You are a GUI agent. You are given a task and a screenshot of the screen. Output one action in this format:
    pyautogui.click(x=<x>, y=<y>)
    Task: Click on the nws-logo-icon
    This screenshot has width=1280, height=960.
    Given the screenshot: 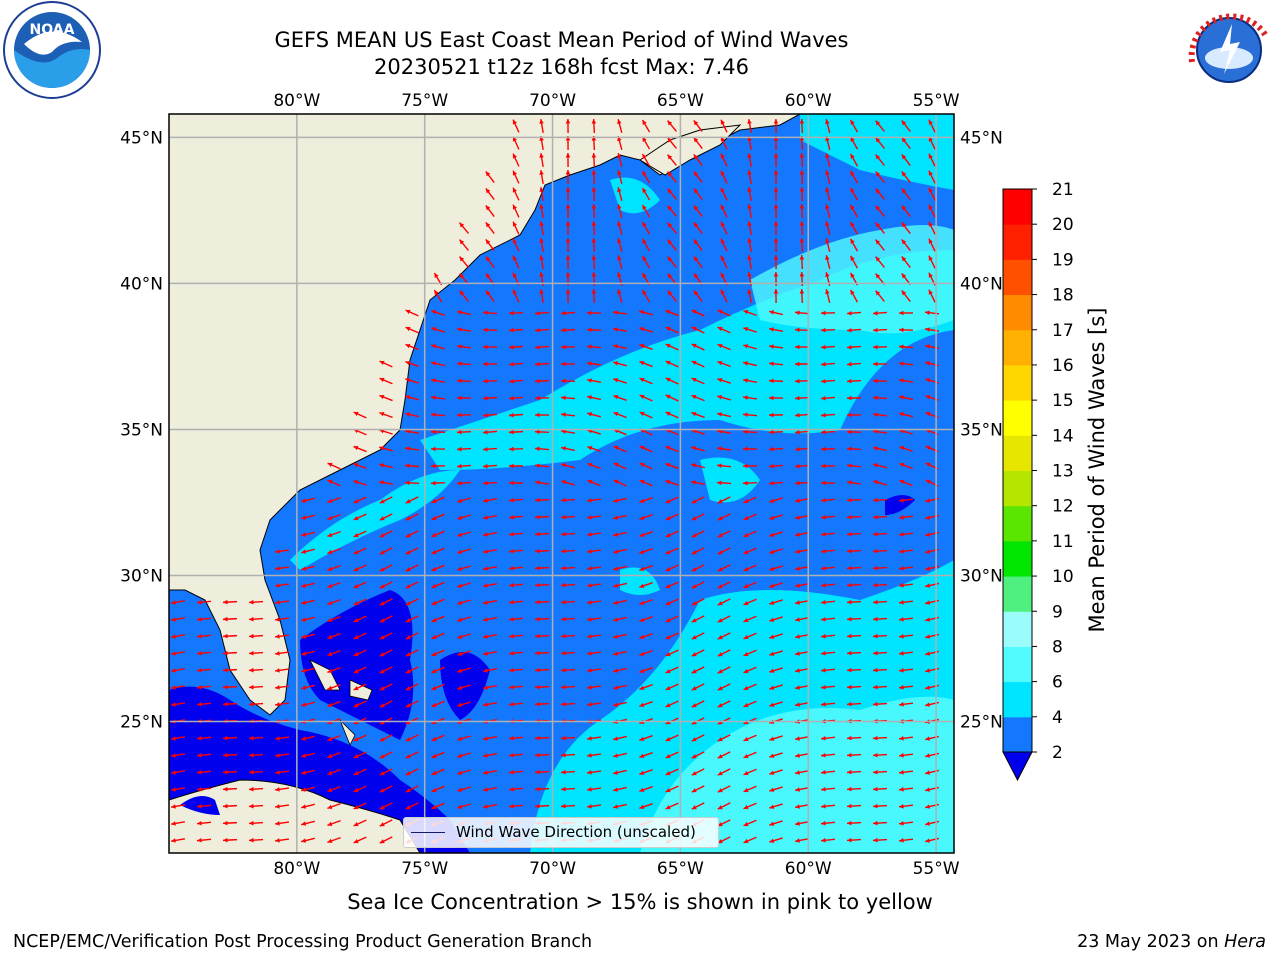 What is the action you would take?
    pyautogui.click(x=1229, y=50)
    